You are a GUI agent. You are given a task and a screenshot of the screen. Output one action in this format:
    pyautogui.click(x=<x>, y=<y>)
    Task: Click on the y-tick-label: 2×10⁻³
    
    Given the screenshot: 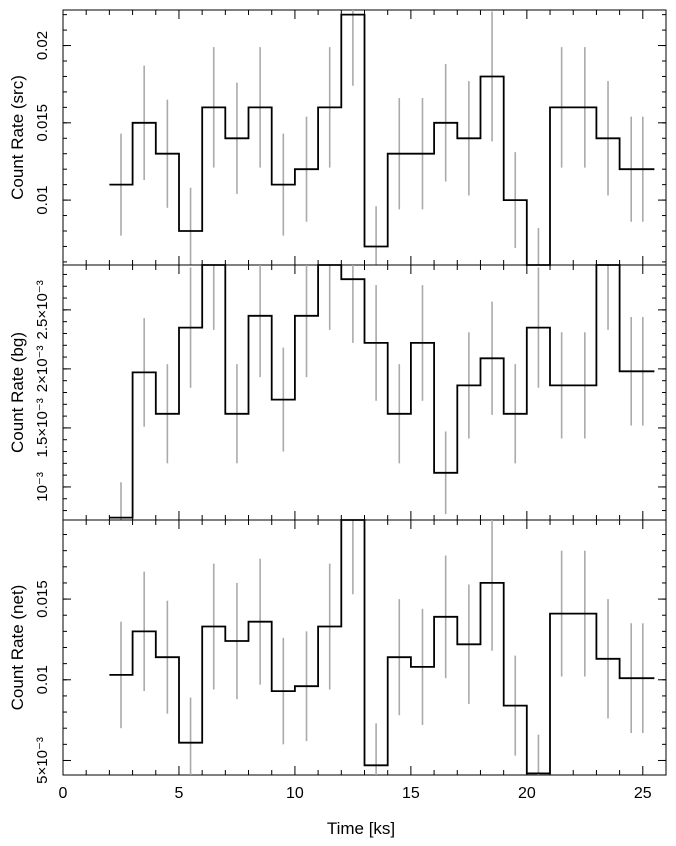 What is the action you would take?
    pyautogui.click(x=42, y=369)
    